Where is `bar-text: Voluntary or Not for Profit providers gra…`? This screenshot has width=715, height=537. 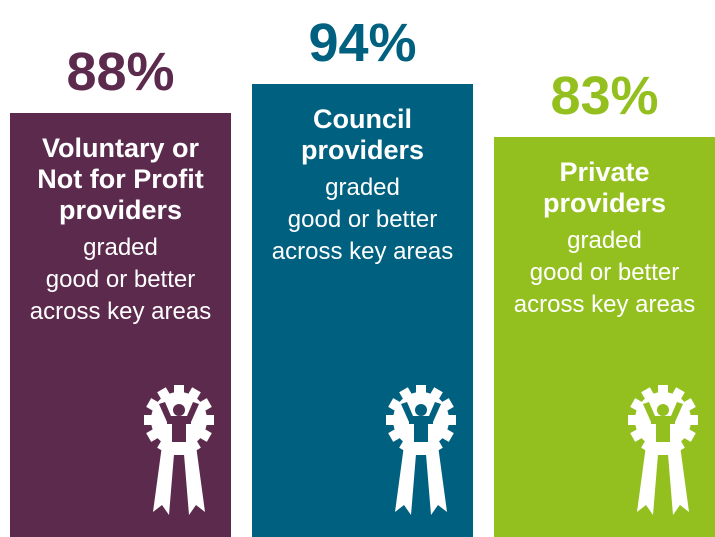 bar-text: Voluntary or Not for Profit providers gra… is located at coordinates (120, 230).